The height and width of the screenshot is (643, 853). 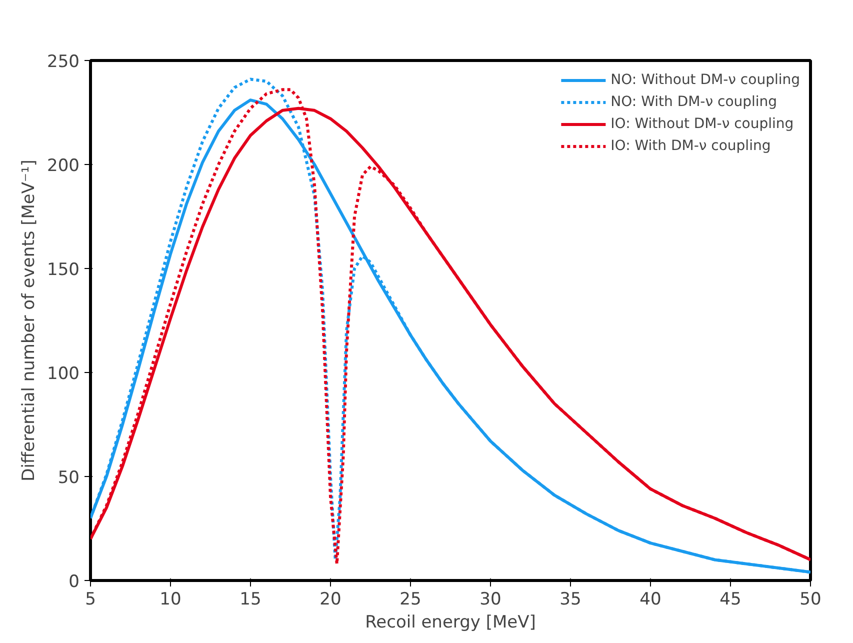 I want to click on y-tick-label: 0, so click(x=74, y=582).